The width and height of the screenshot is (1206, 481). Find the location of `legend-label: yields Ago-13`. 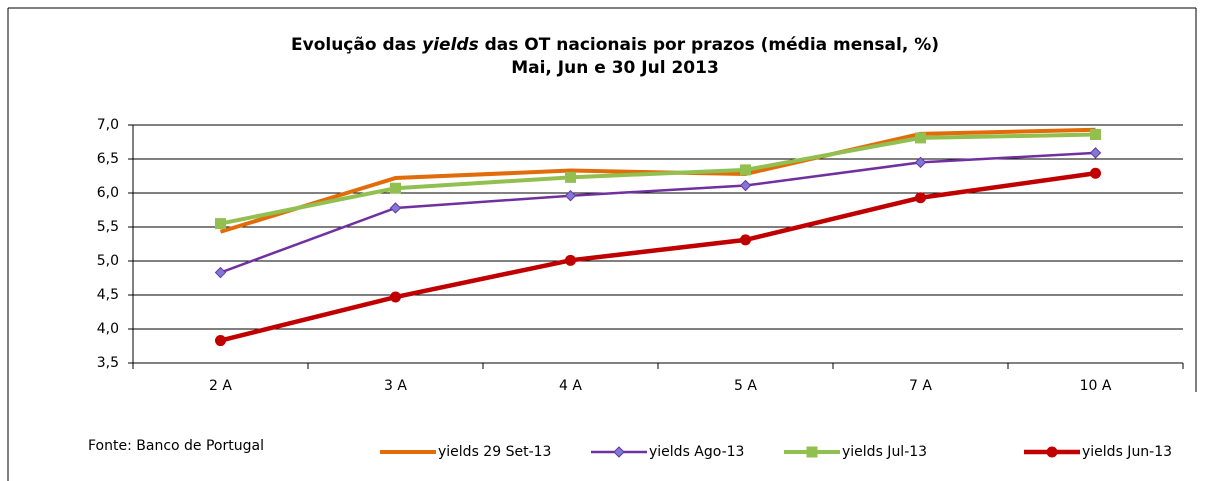

legend-label: yields Ago-13 is located at coordinates (696, 452).